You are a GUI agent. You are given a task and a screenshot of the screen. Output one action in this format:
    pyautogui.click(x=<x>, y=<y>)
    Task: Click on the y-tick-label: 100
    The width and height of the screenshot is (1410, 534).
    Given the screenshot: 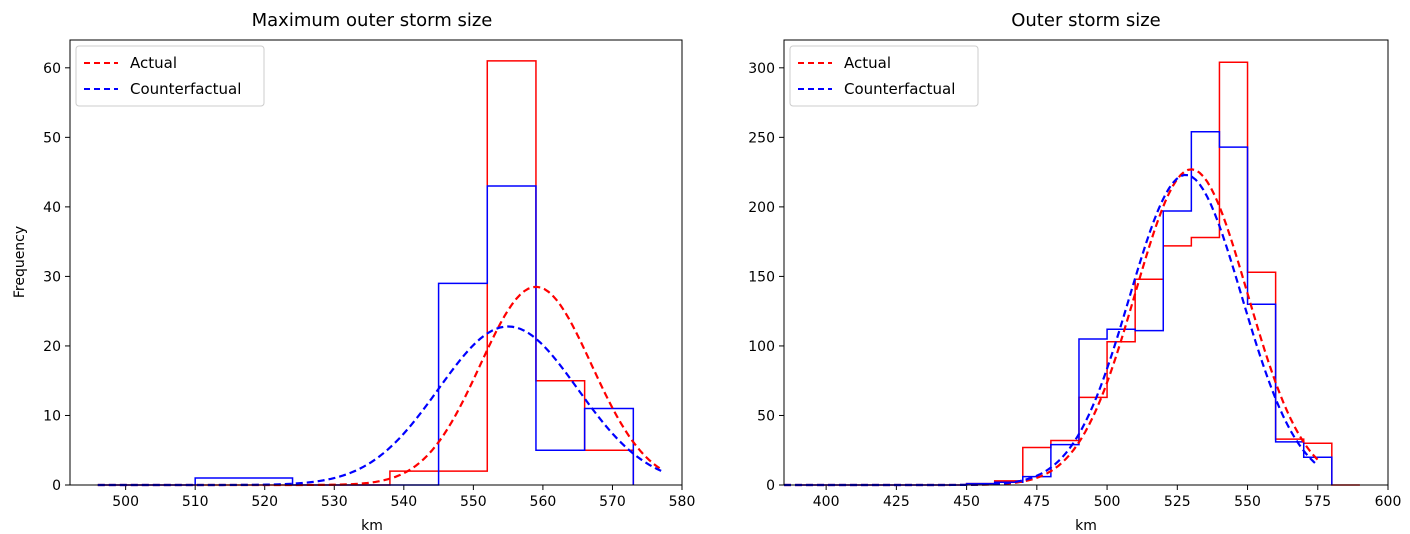 What is the action you would take?
    pyautogui.click(x=761, y=347)
    